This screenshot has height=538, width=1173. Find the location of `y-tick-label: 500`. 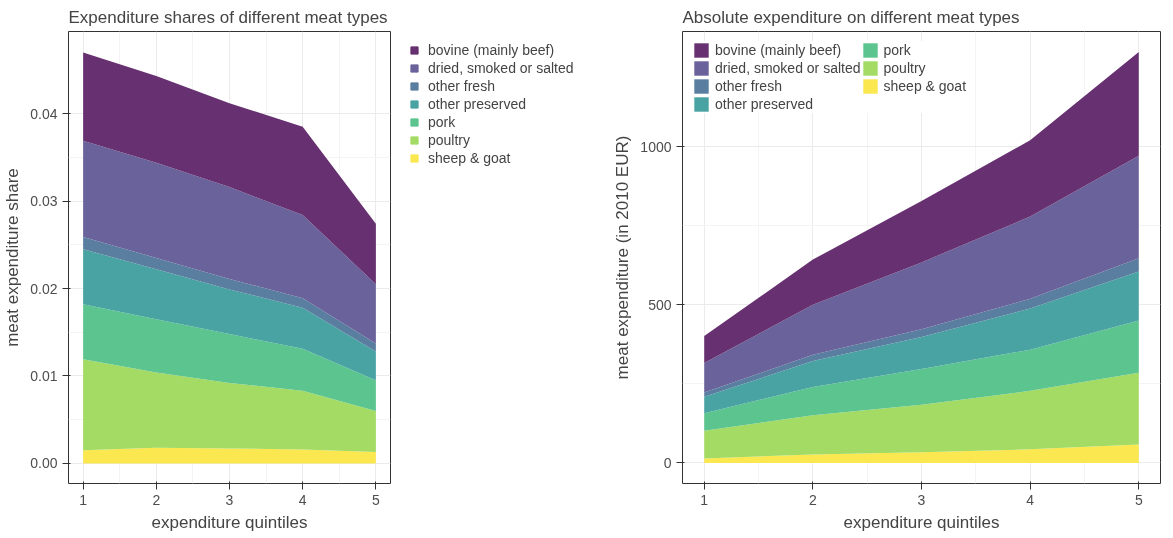

y-tick-label: 500 is located at coordinates (660, 304).